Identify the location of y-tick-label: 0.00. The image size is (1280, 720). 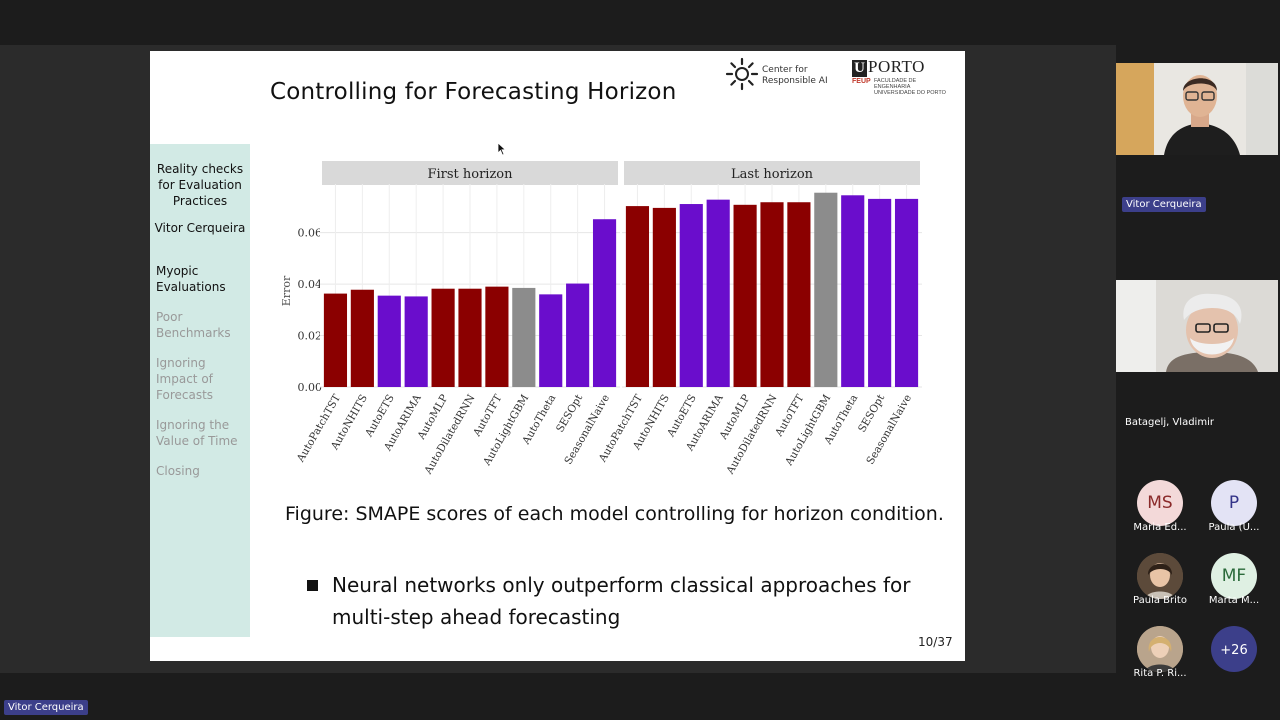
(310, 387).